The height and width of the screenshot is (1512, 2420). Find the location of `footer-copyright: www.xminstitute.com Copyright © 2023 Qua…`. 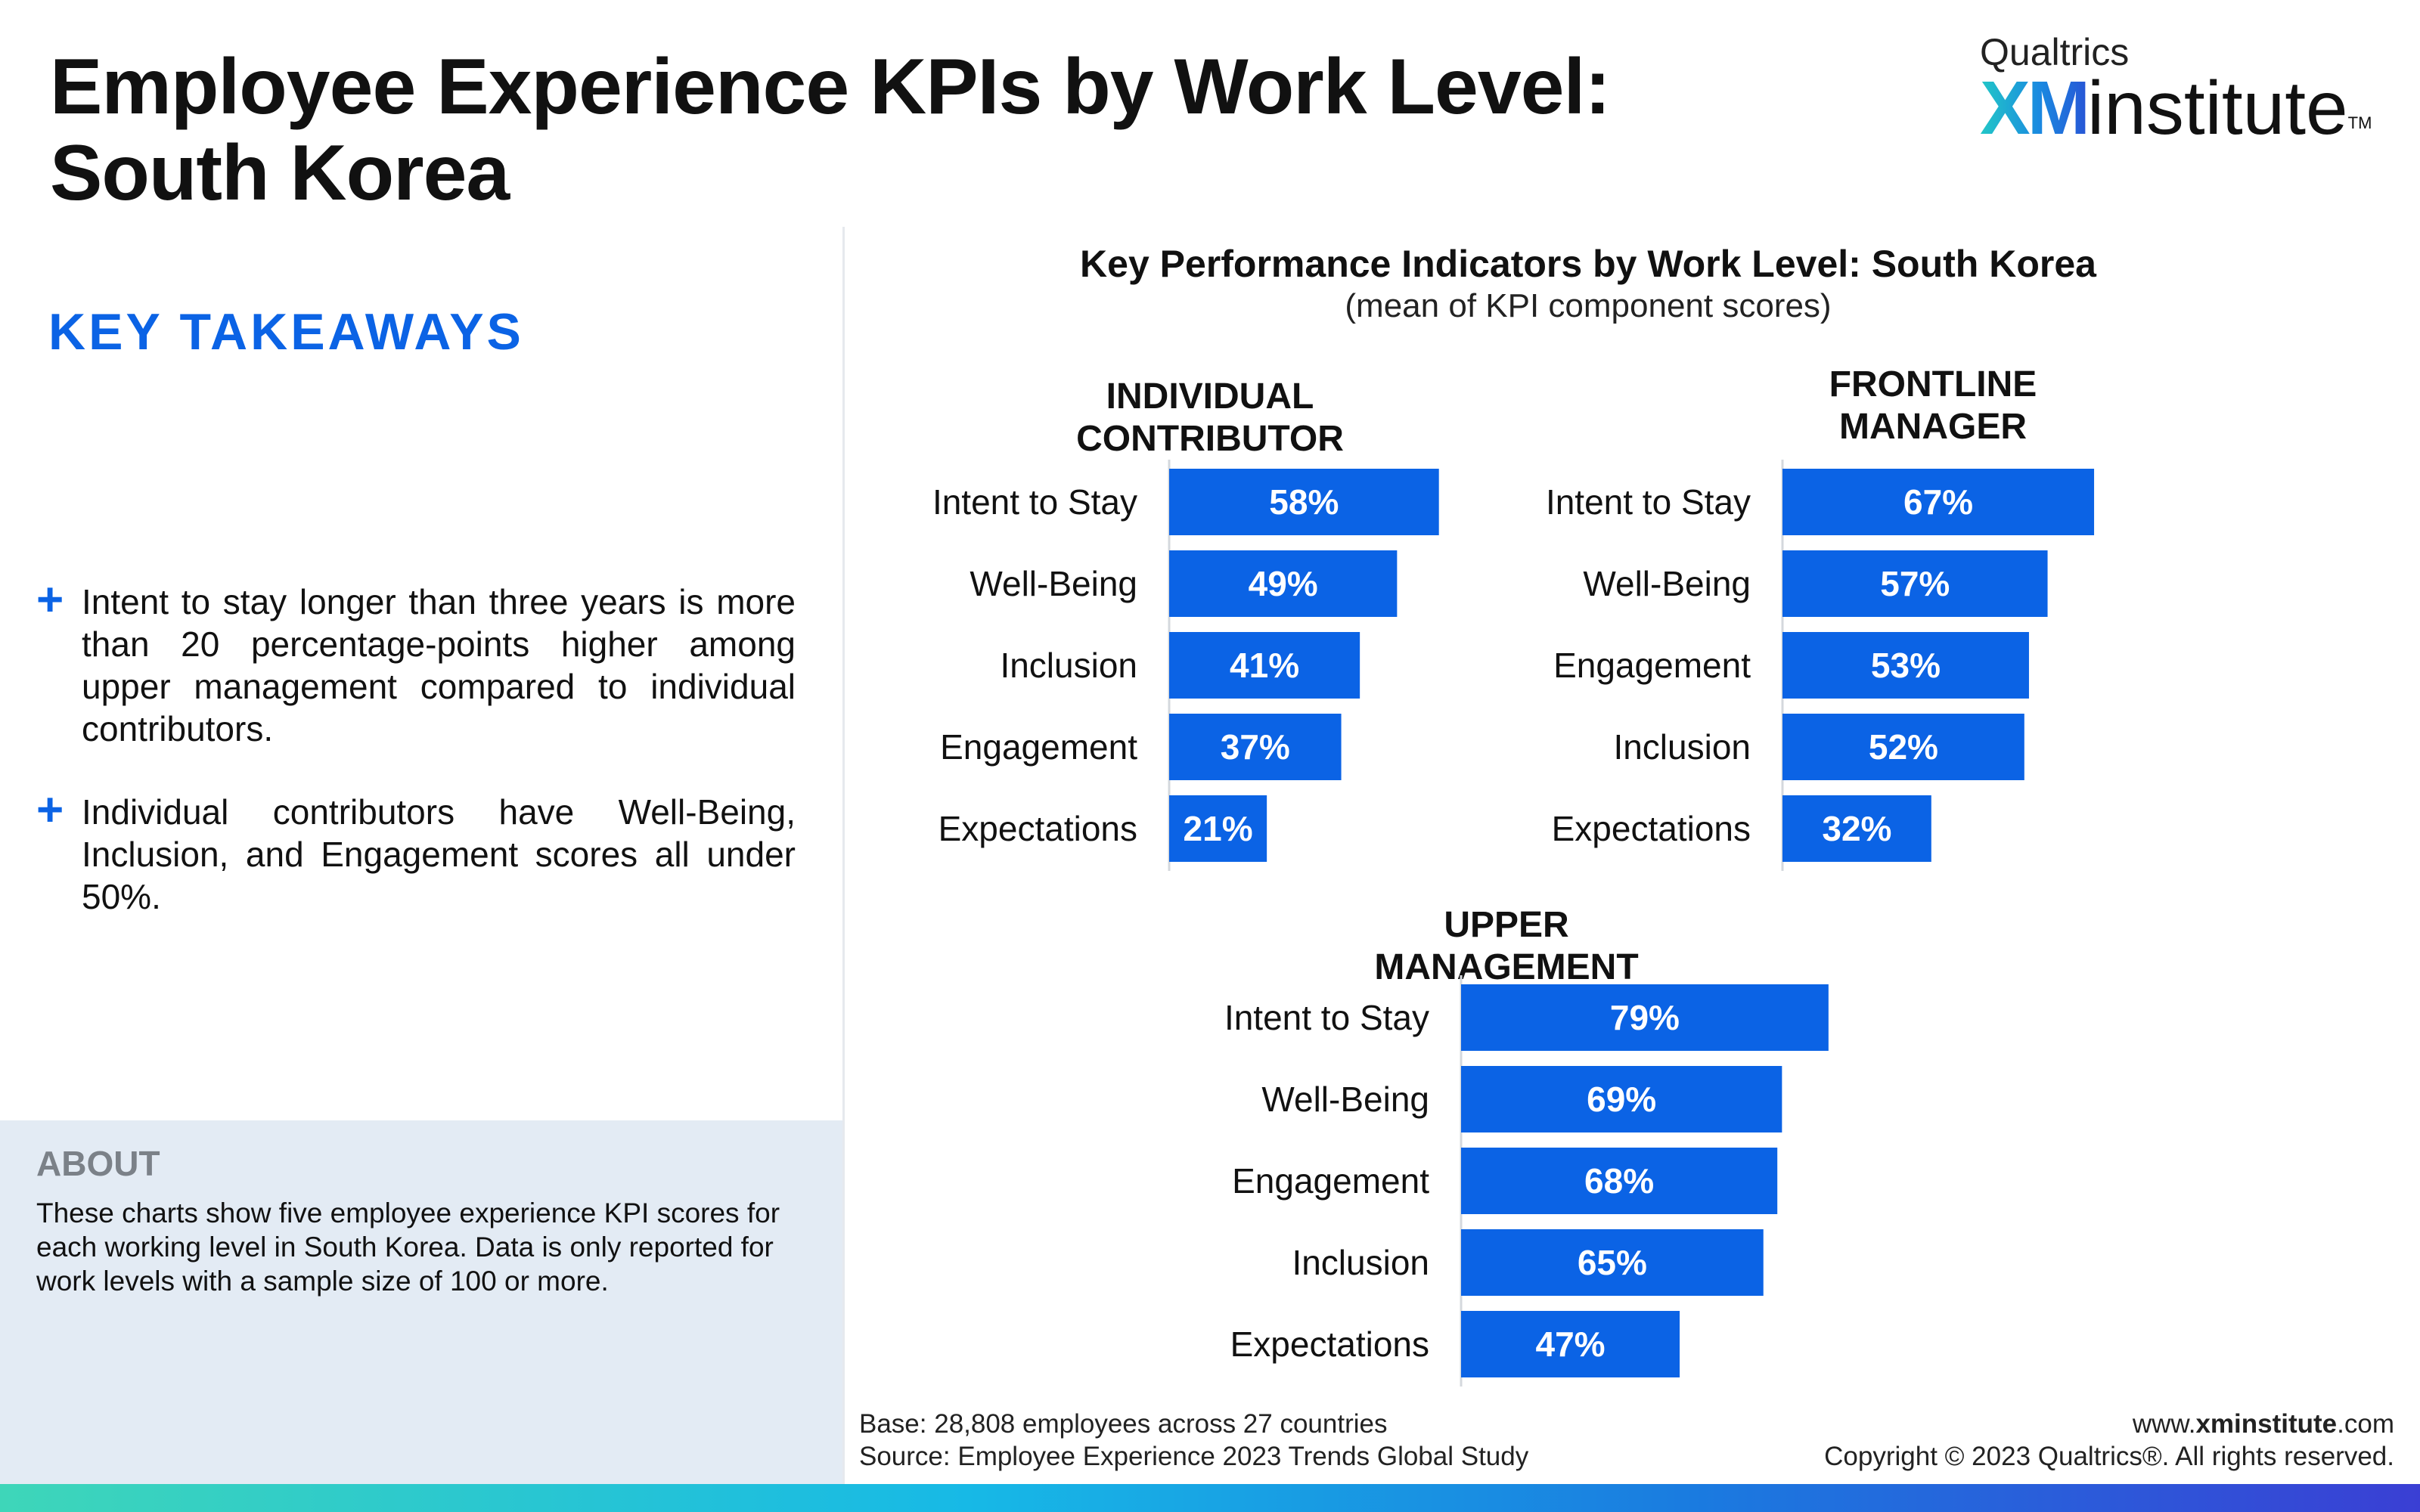

footer-copyright: www.xminstitute.com Copyright © 2023 Qua… is located at coordinates (2109, 1440).